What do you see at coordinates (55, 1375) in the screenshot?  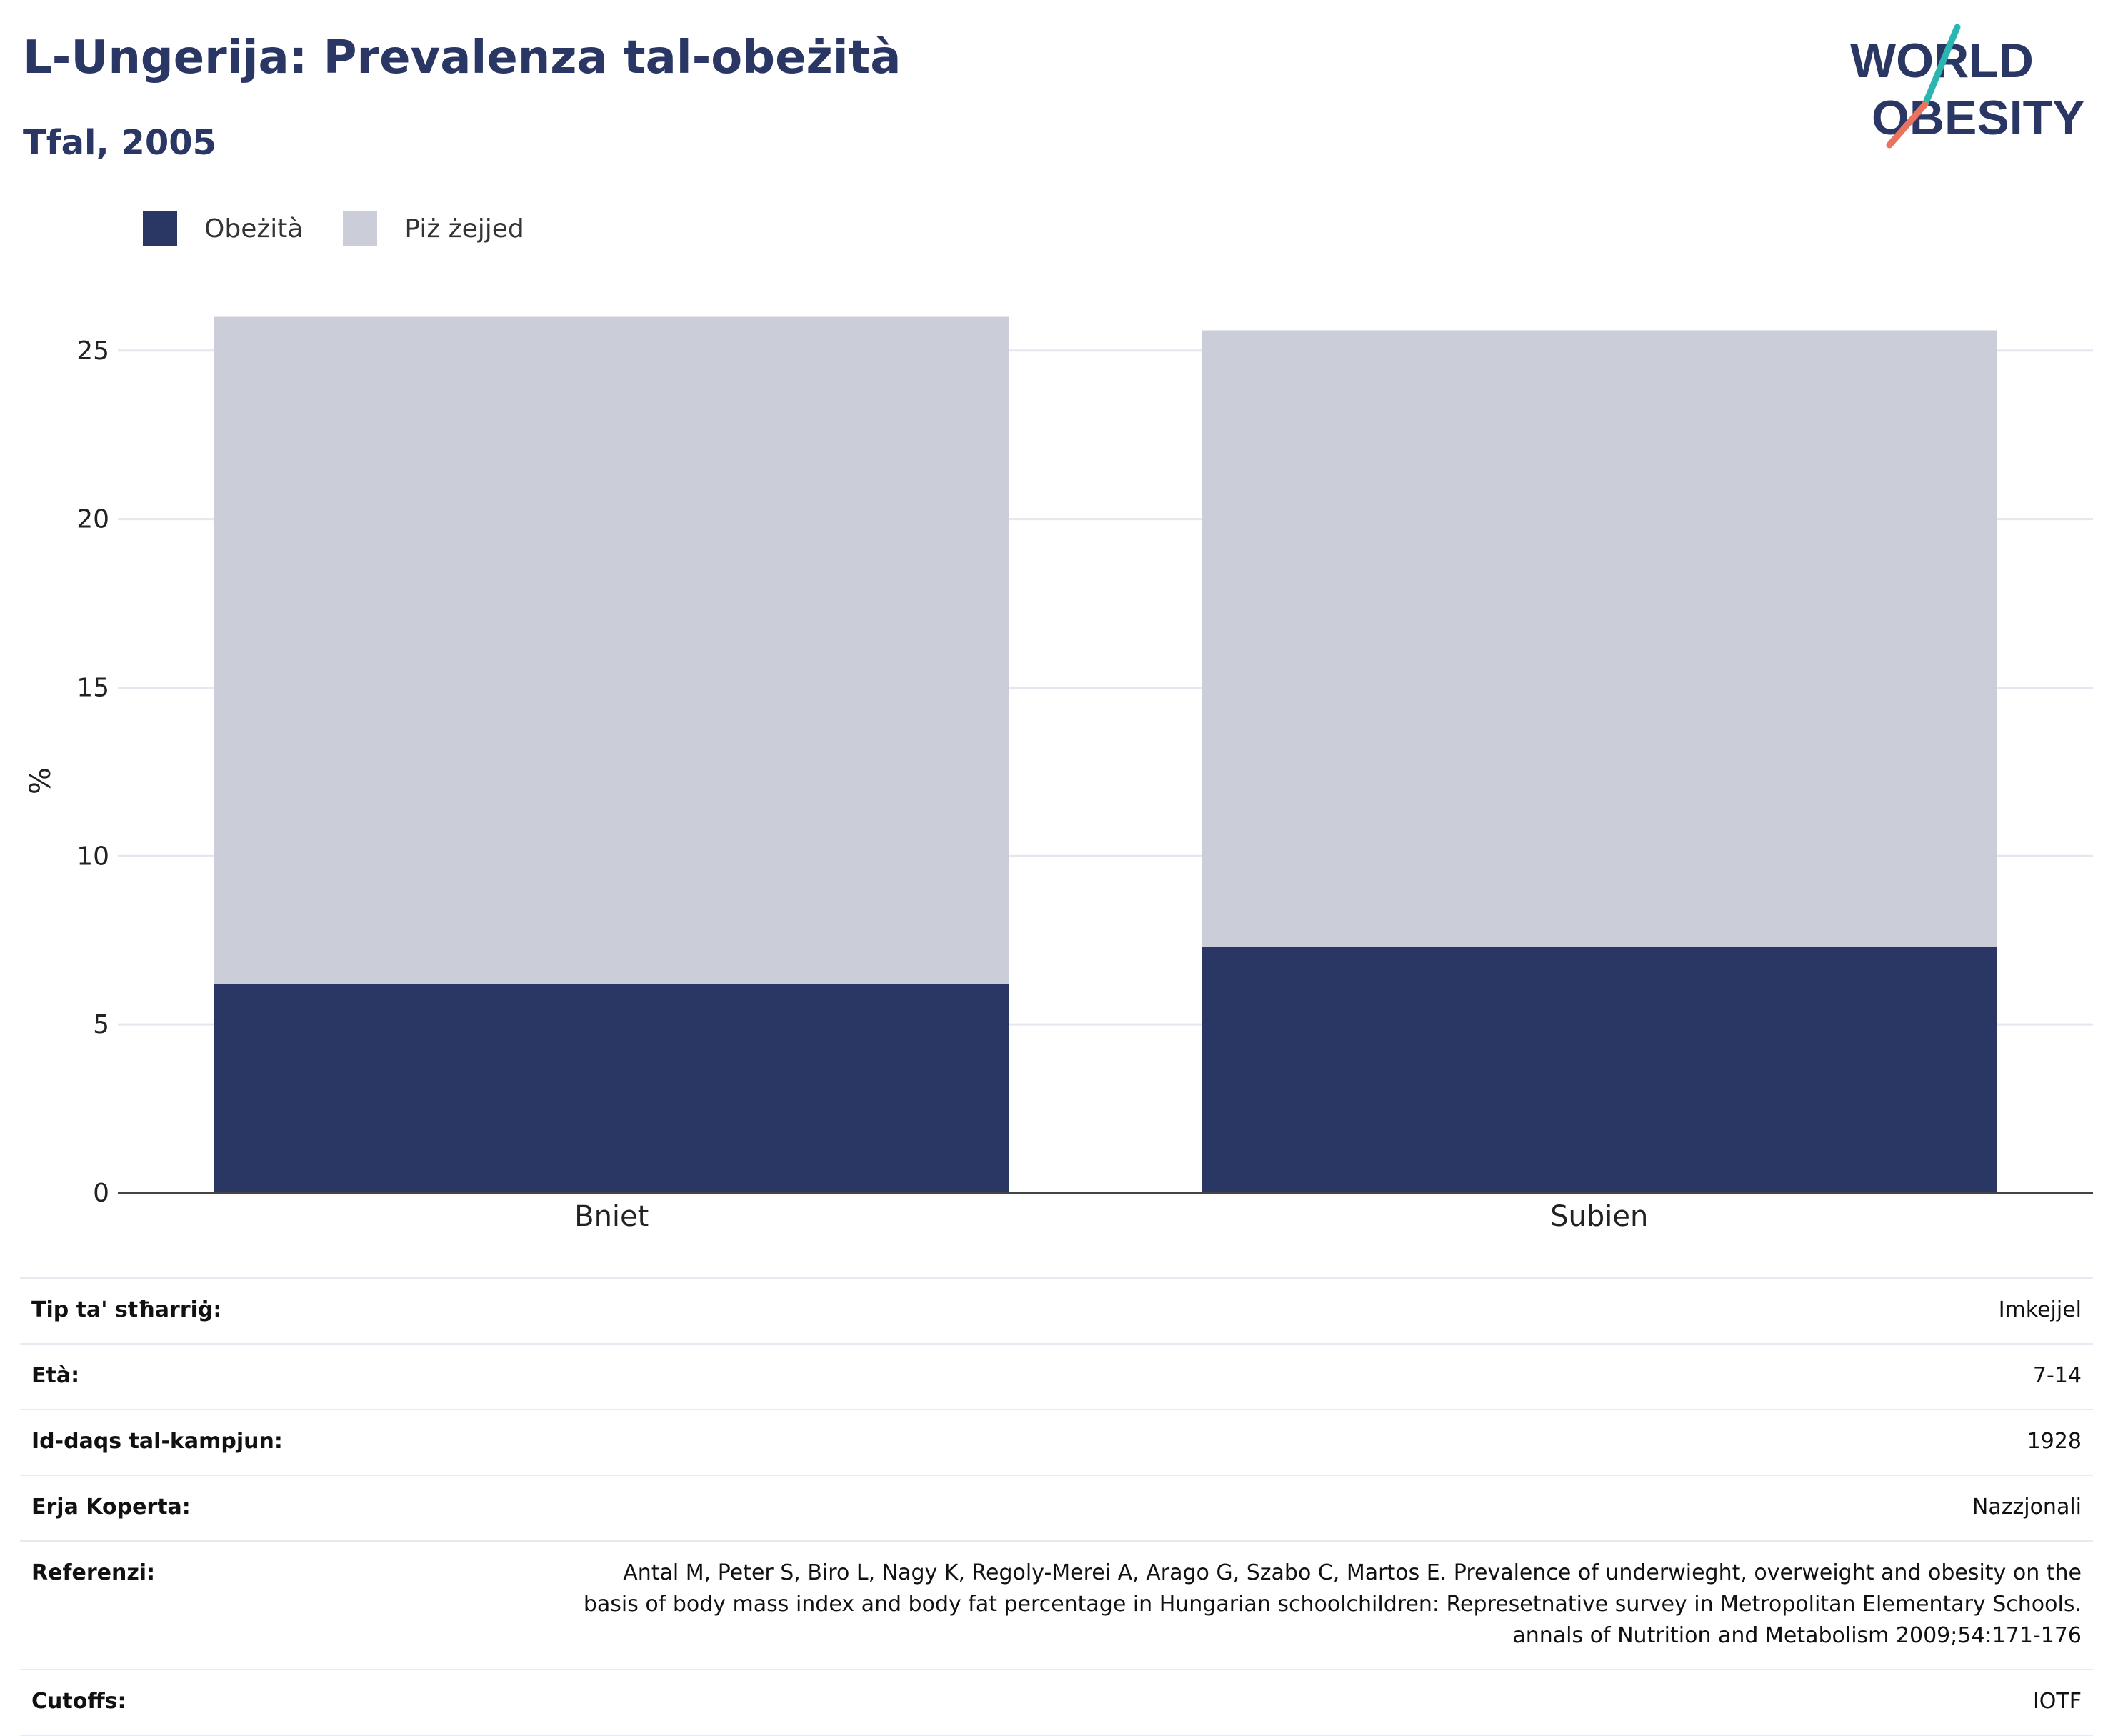 I see `info-label: Età:` at bounding box center [55, 1375].